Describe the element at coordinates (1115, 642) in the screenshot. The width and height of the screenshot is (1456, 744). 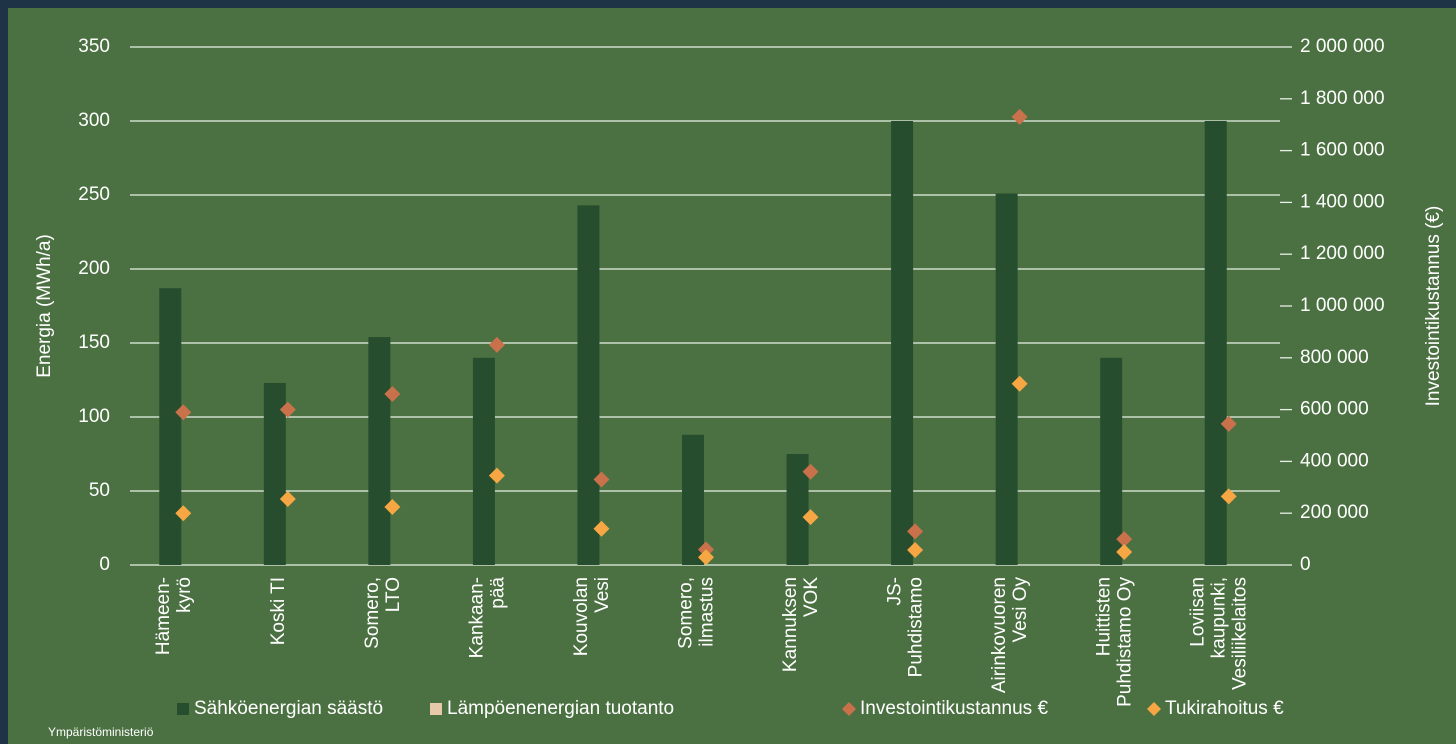
I see `x-tick-label: HuittistenPuhdistamo Oy` at that location.